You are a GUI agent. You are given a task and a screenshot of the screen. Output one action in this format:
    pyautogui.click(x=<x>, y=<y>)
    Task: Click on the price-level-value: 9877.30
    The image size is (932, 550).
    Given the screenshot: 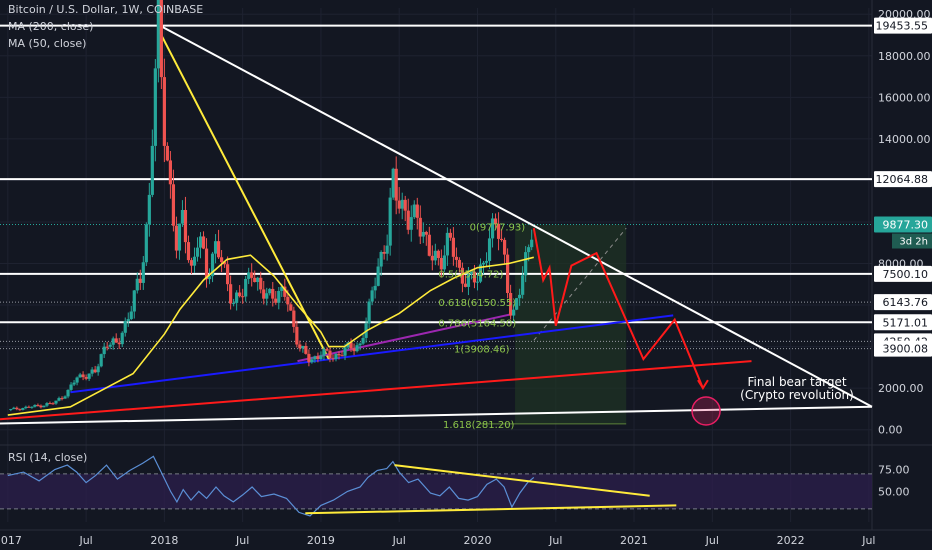 What is the action you would take?
    pyautogui.click(x=906, y=225)
    